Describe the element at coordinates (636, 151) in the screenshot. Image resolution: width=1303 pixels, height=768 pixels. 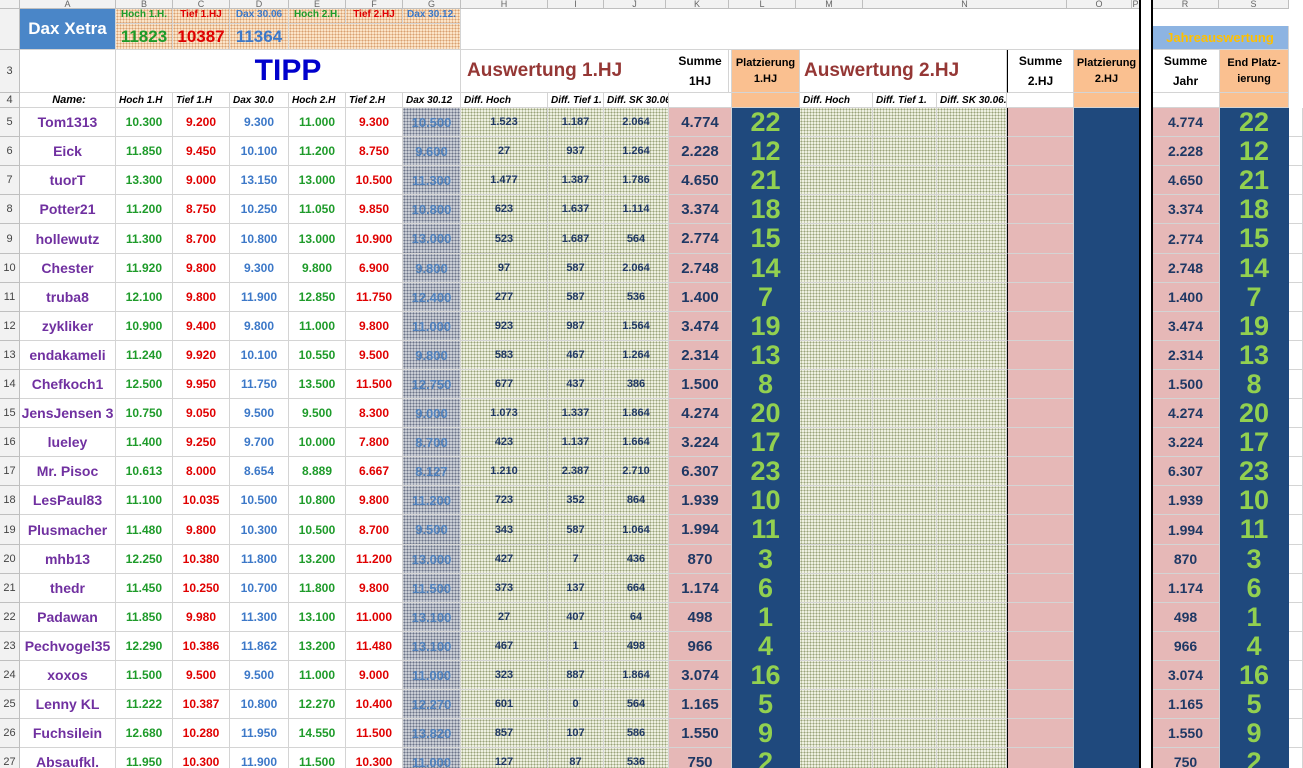
I see `diff-sk-1: 1.264` at that location.